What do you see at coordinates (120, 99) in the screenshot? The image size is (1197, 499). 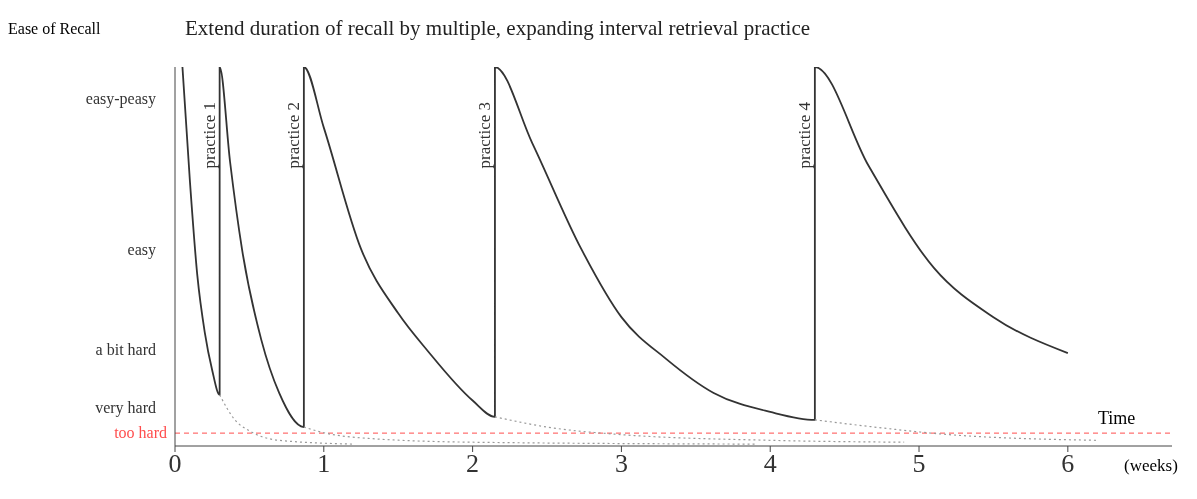 I see `text: easy-peasy` at bounding box center [120, 99].